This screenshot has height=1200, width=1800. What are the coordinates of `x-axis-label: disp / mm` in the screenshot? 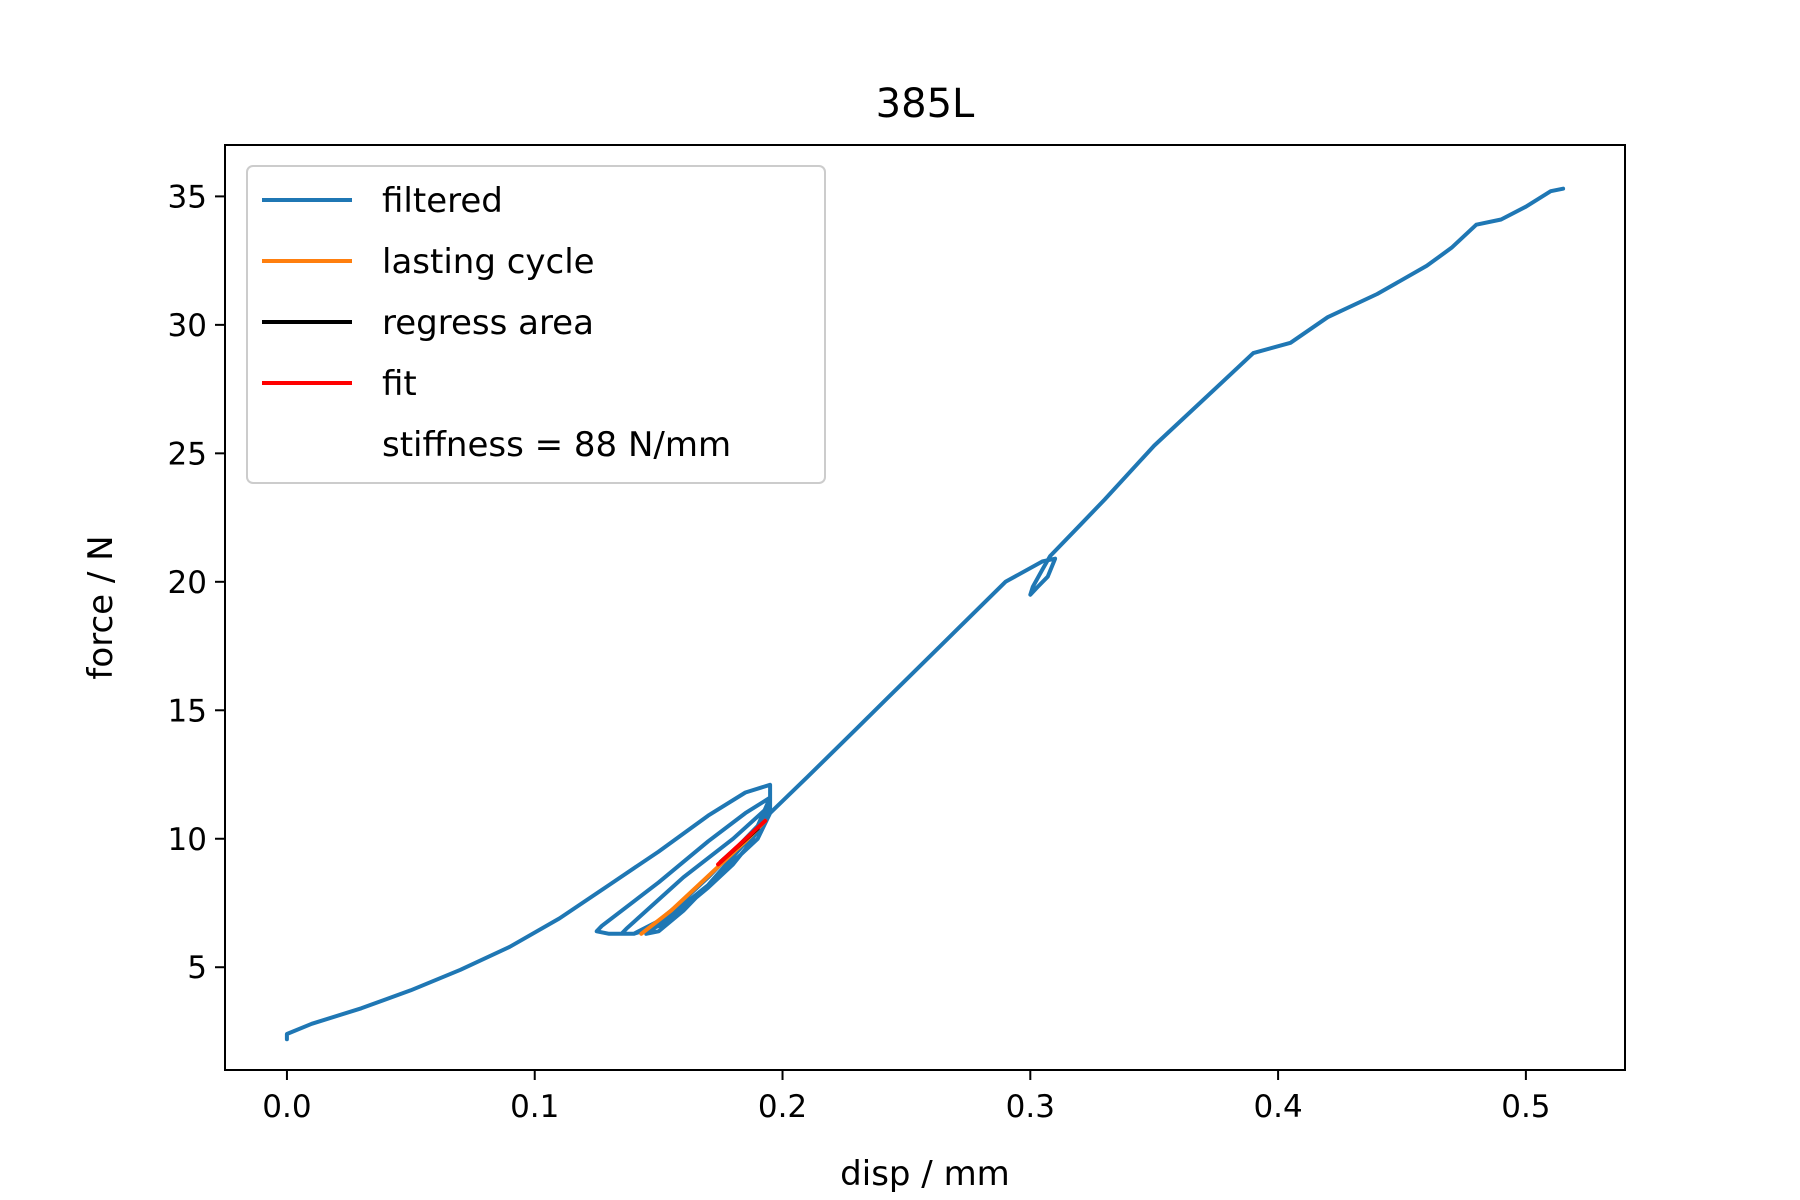 It's located at (925, 1174).